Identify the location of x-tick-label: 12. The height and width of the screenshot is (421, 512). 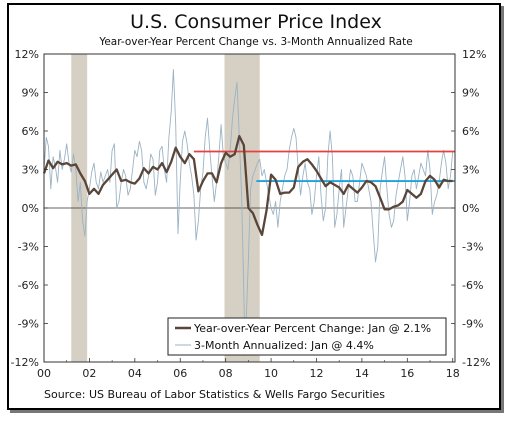
(316, 373).